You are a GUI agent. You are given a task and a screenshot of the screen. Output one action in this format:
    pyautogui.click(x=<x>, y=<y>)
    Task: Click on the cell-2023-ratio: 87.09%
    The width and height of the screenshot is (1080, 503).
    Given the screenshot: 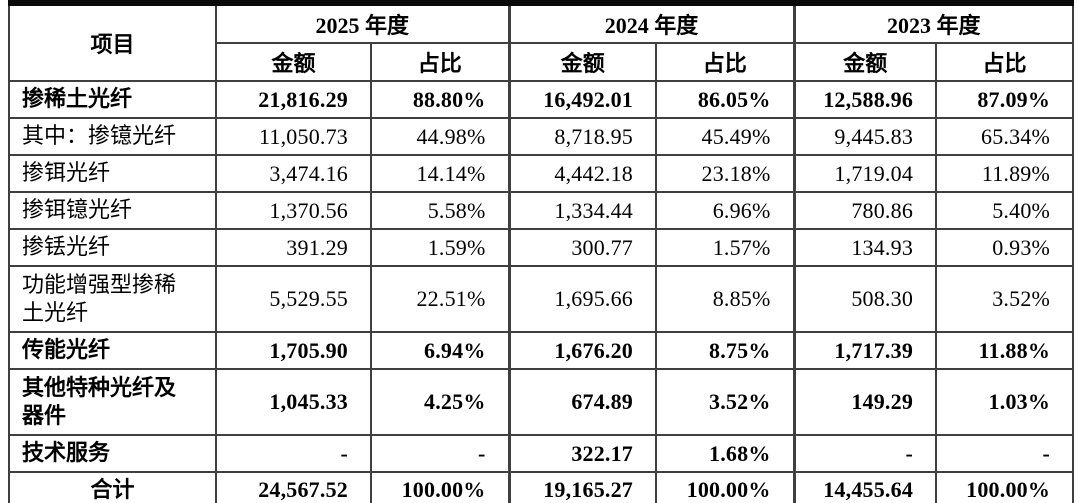 What is the action you would take?
    pyautogui.click(x=1005, y=99)
    